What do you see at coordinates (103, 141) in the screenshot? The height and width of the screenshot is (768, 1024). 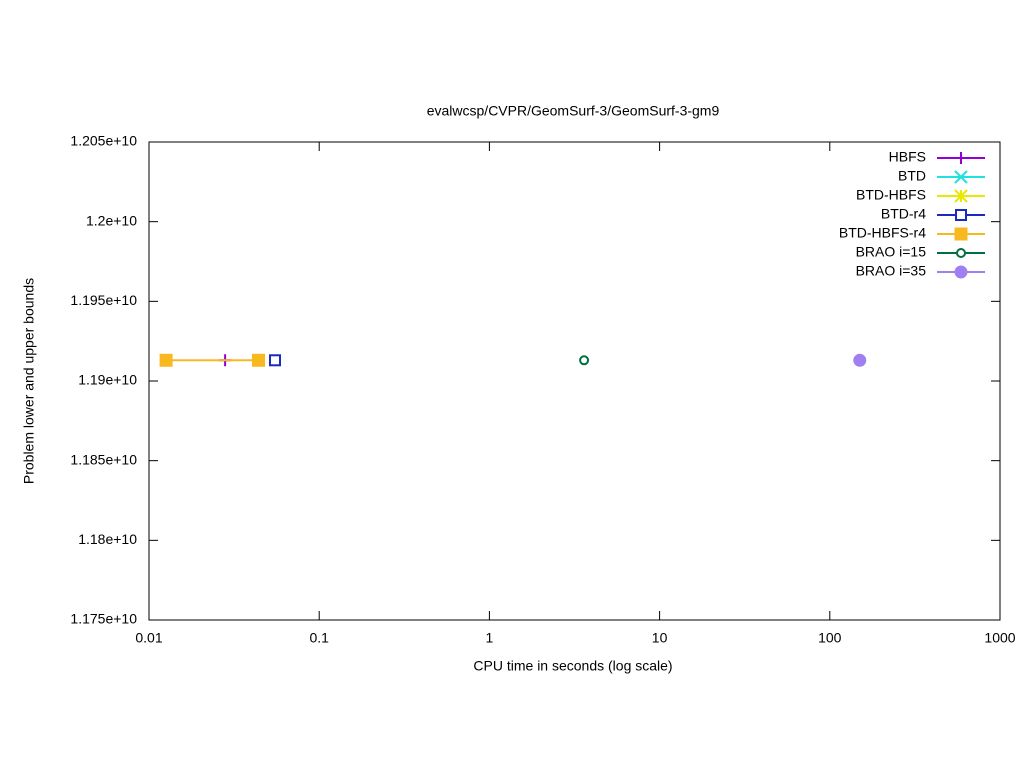 I see `y-tick-label: 1.205e+10` at bounding box center [103, 141].